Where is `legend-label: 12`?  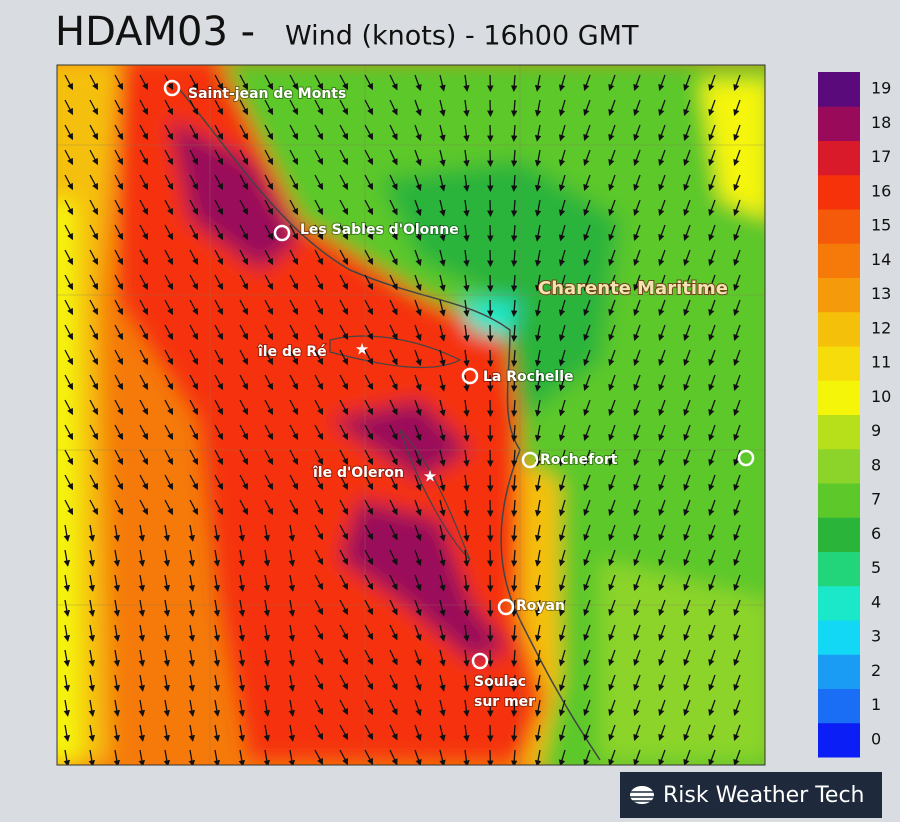 legend-label: 12 is located at coordinates (881, 327).